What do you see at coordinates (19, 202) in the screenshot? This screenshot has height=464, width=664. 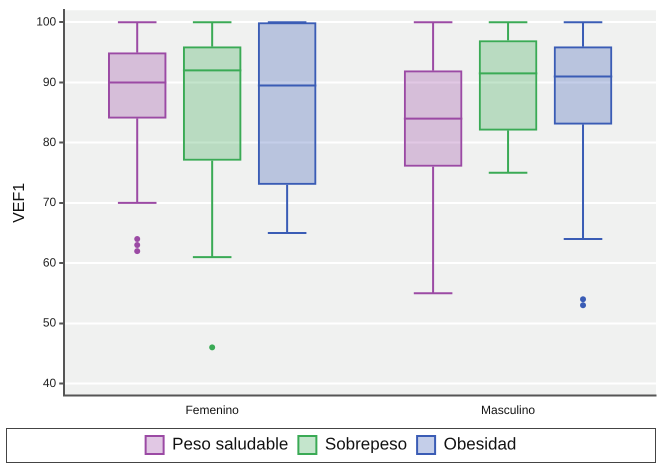 I see `y-axis-title: VEF1` at bounding box center [19, 202].